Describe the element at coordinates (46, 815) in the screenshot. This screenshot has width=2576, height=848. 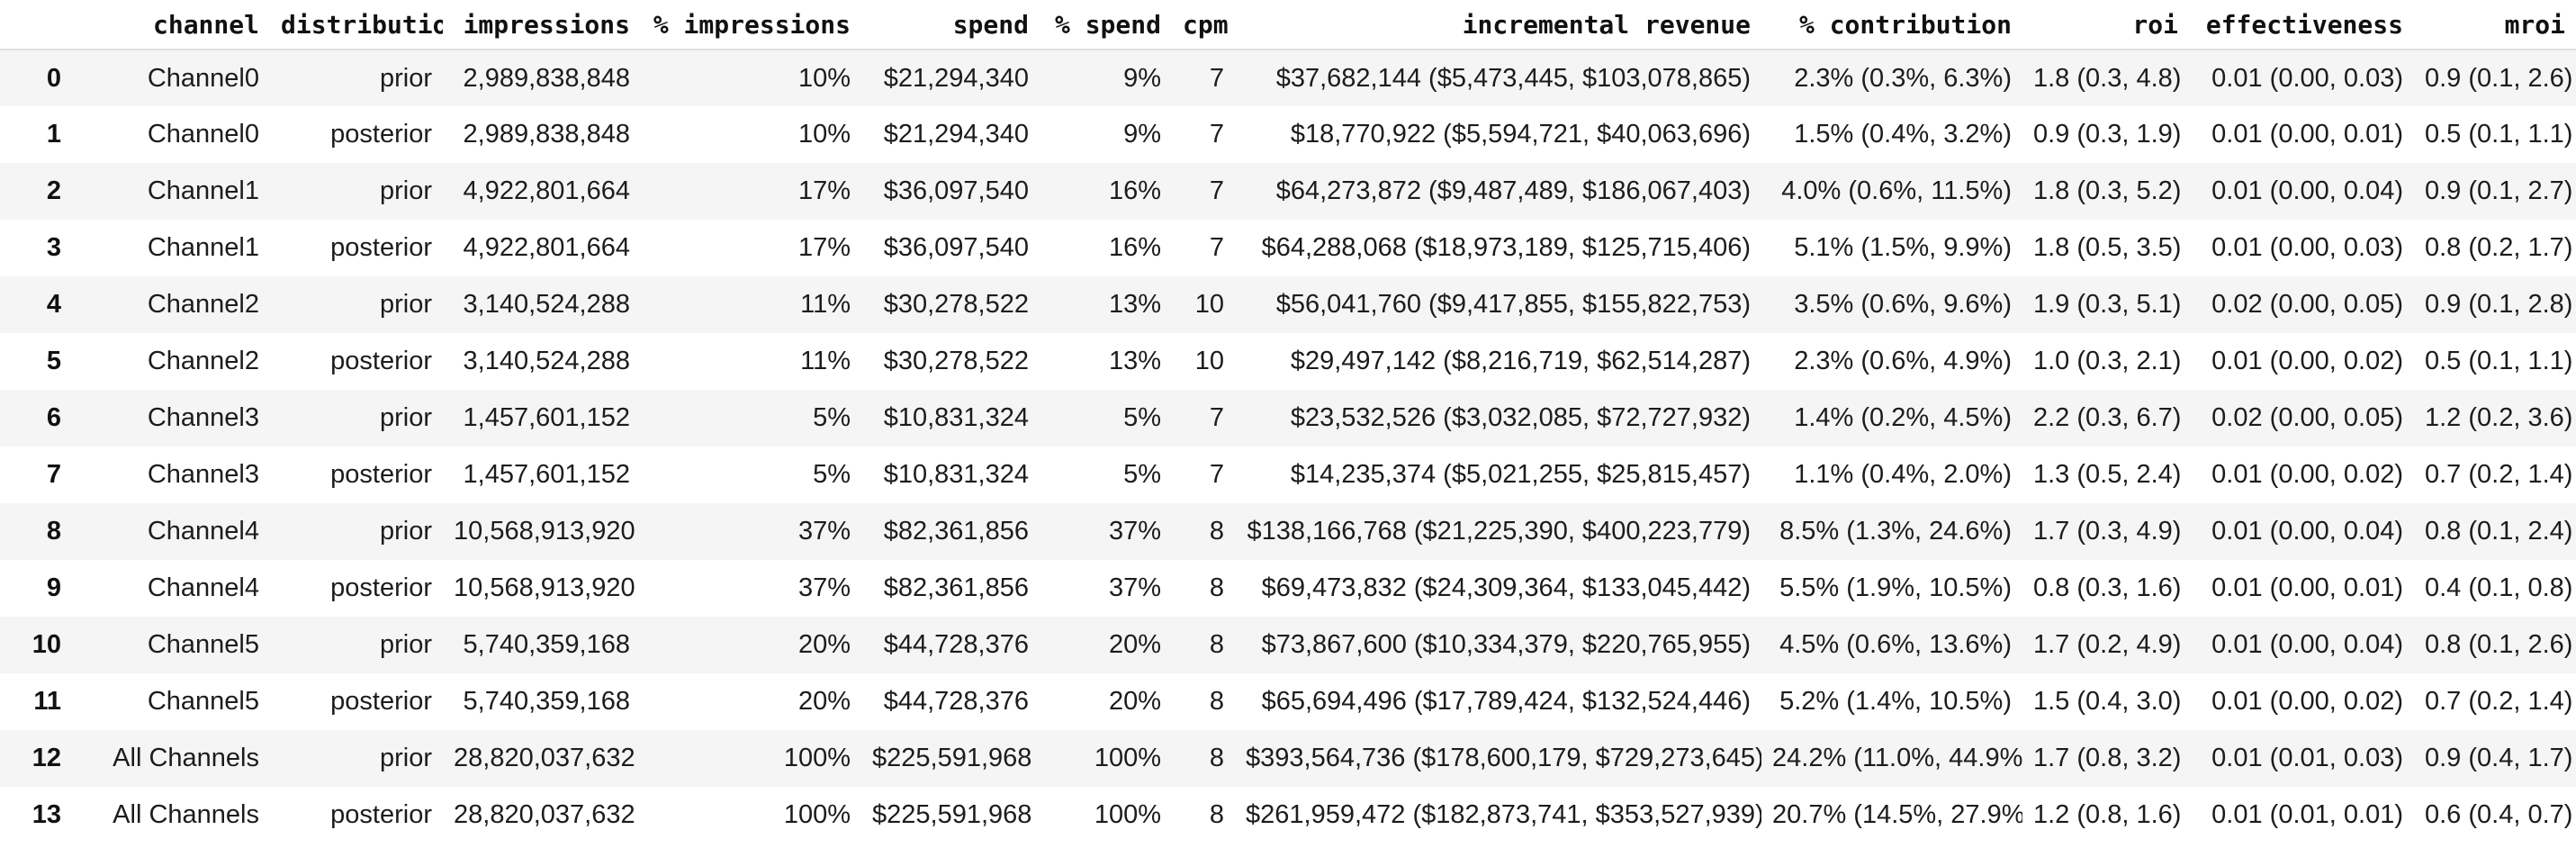
I see `row-index: 13` at that location.